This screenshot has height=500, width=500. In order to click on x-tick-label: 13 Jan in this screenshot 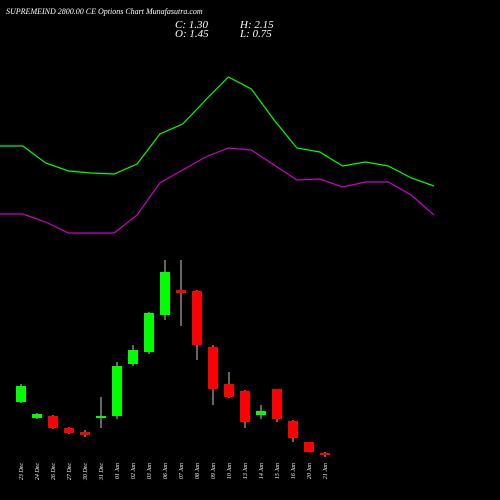, I will do `click(246, 471)`.